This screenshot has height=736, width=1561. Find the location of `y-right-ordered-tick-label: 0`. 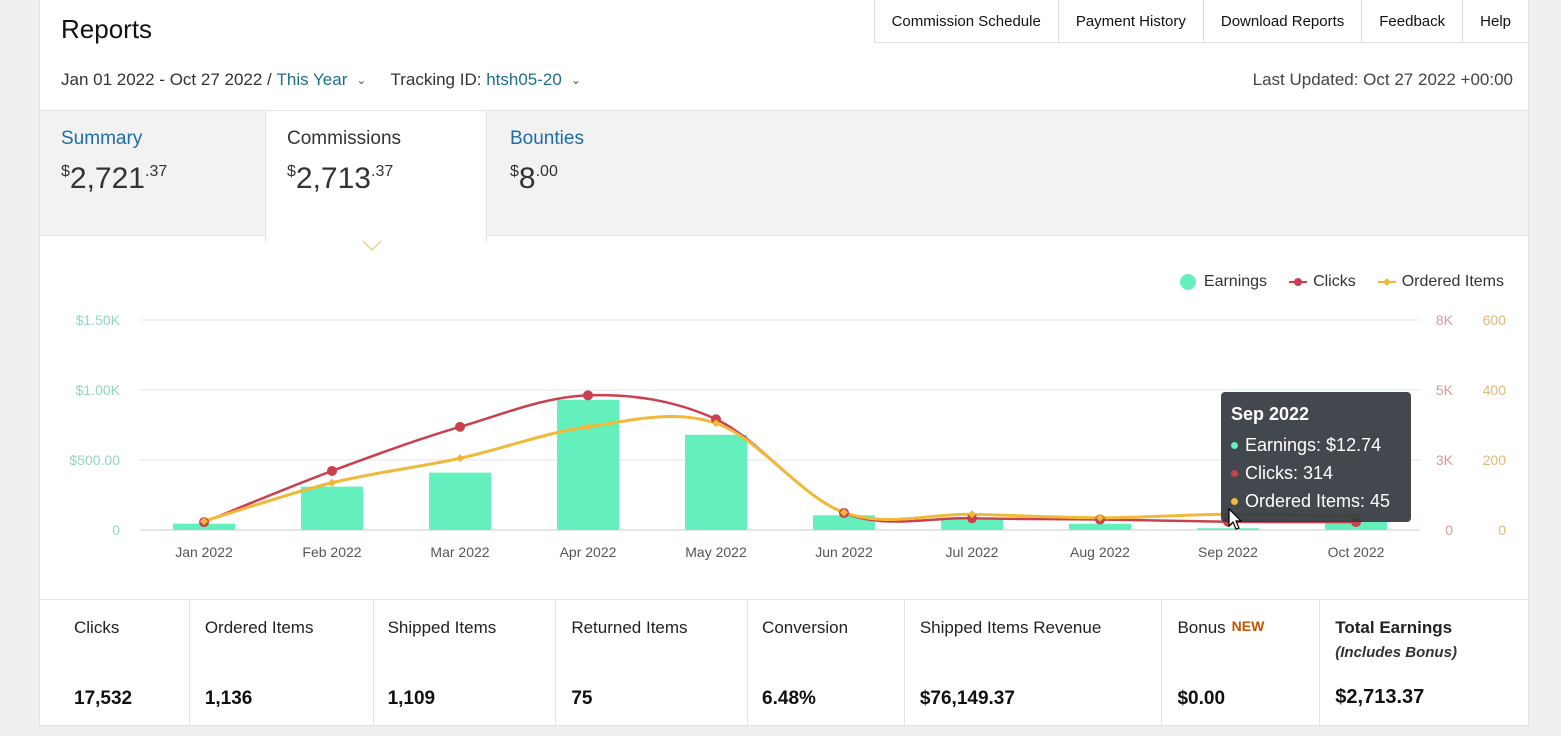

y-right-ordered-tick-label: 0 is located at coordinates (1502, 530).